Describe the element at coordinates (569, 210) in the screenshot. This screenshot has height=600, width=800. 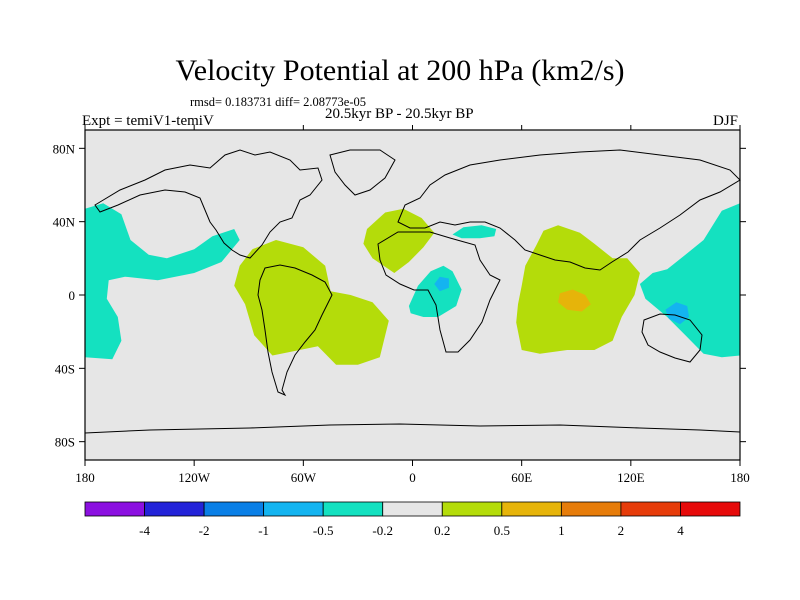
I see `eurasia-coastline` at that location.